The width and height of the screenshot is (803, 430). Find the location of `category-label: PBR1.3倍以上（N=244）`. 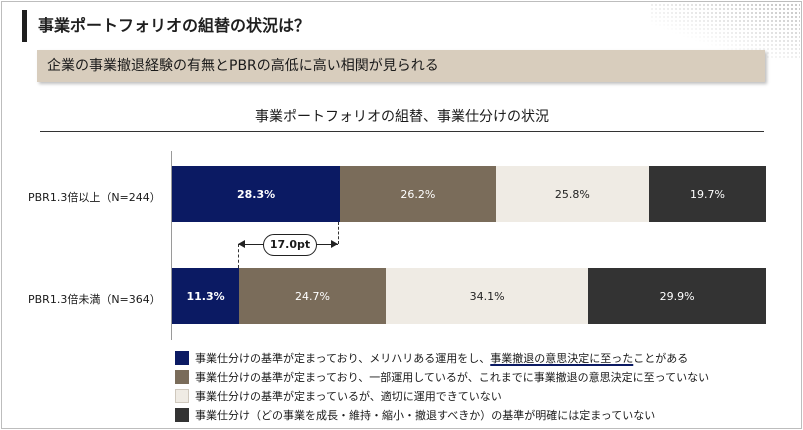

category-label: PBR1.3倍以上（N=244） is located at coordinates (94, 197).